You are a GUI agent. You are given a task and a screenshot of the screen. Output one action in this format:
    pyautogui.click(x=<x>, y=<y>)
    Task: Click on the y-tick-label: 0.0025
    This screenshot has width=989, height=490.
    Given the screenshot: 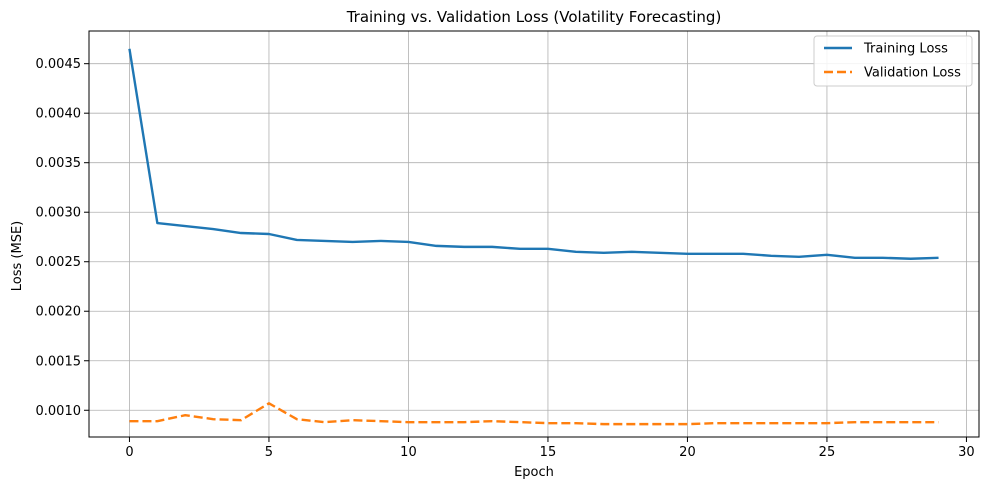 What is the action you would take?
    pyautogui.click(x=59, y=262)
    